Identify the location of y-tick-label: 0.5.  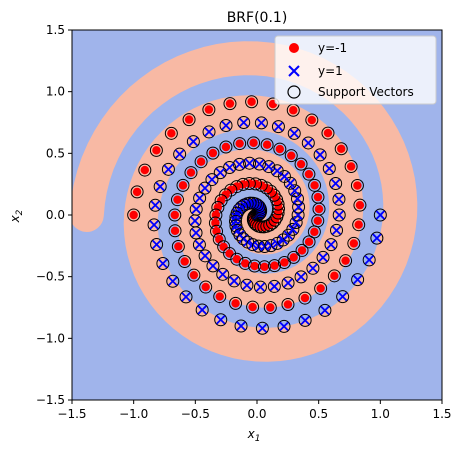
(55, 153).